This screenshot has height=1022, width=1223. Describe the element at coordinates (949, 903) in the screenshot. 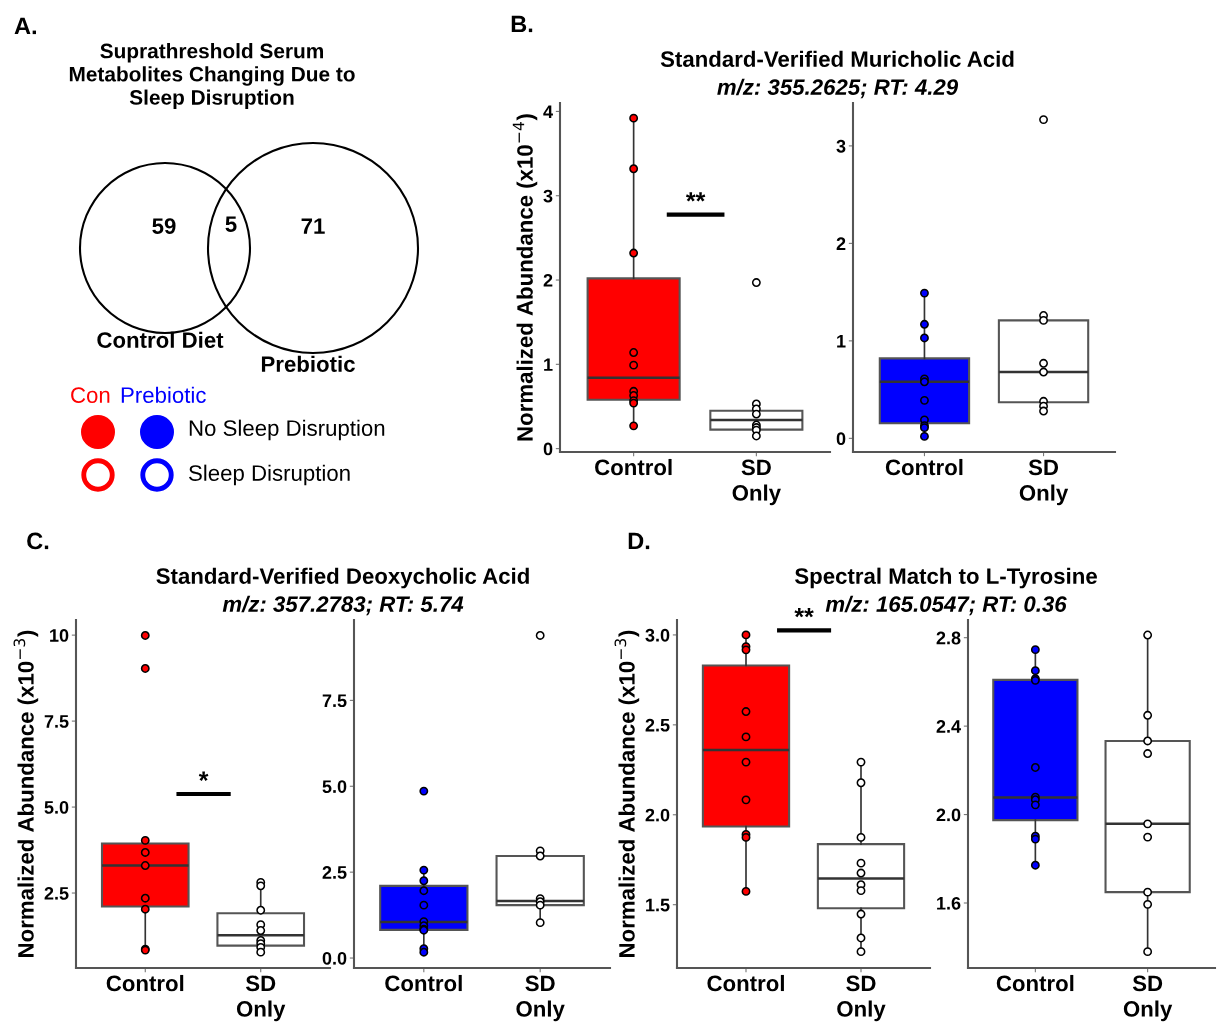

I see `y-tick-label: 1.6` at that location.